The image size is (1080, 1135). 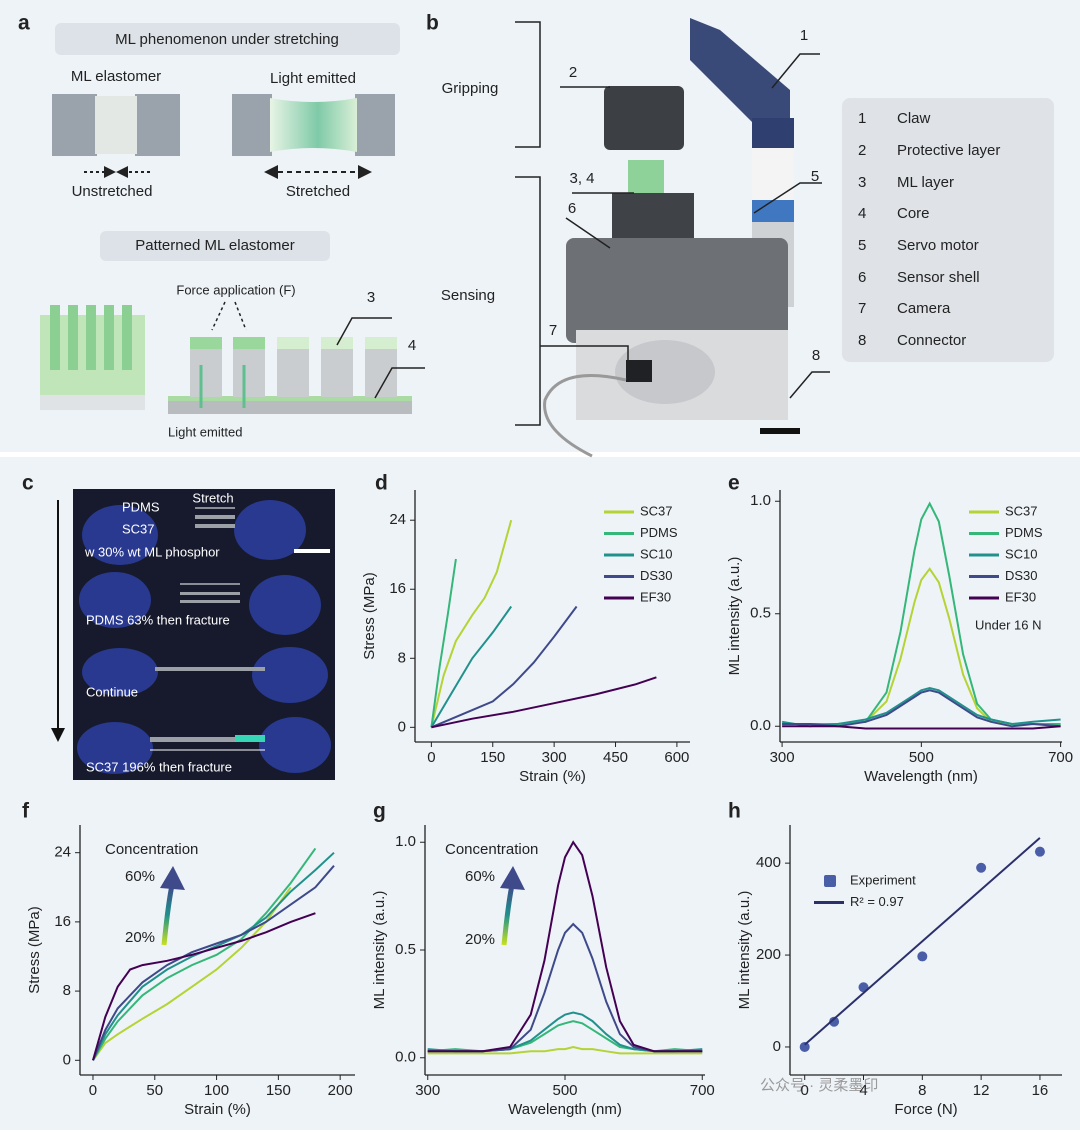 What do you see at coordinates (24, 23) in the screenshot?
I see `panel-label: a` at bounding box center [24, 23].